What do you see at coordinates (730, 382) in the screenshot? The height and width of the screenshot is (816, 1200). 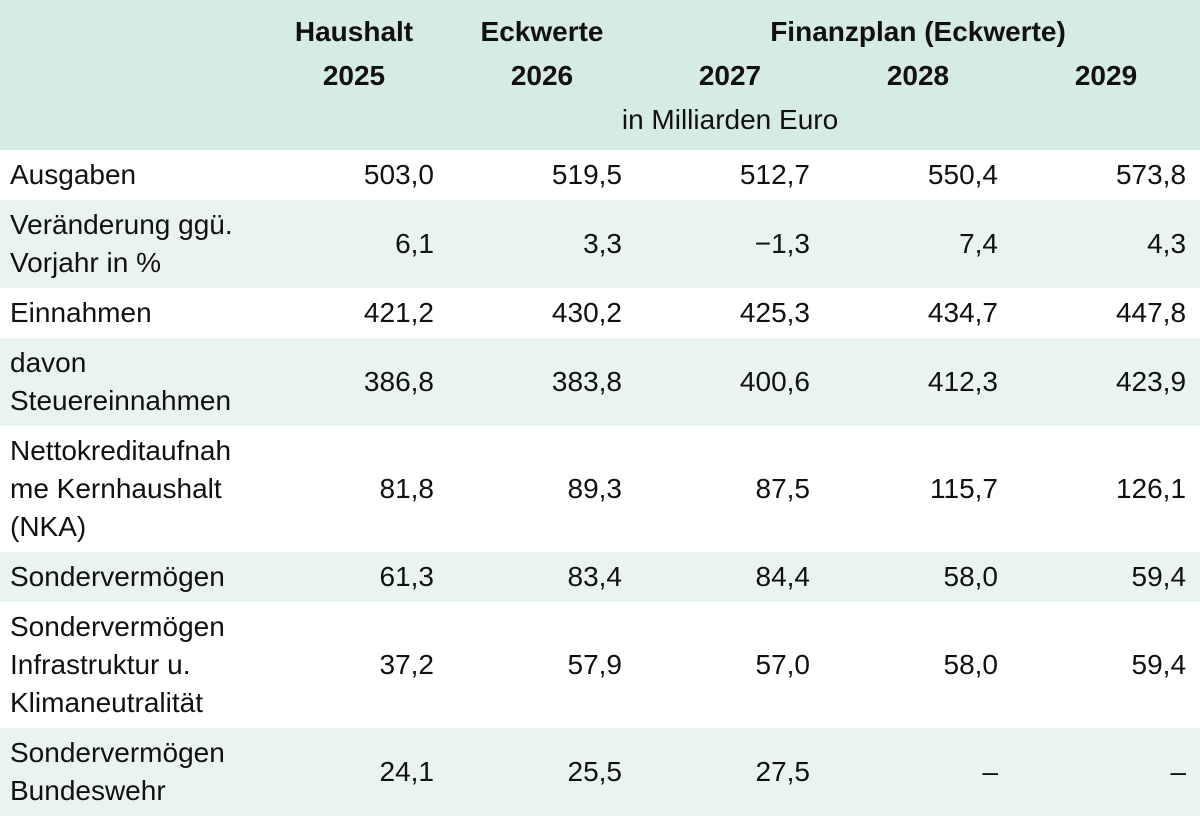 I see `cell-value: 400,6` at bounding box center [730, 382].